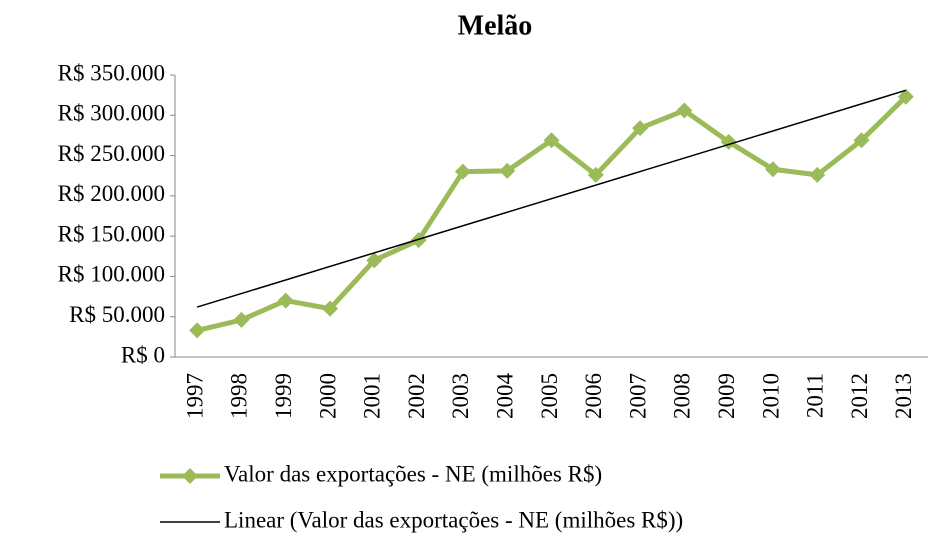 The height and width of the screenshot is (540, 929). Describe the element at coordinates (111, 193) in the screenshot. I see `y-tick-label: R$ 200.000` at that location.